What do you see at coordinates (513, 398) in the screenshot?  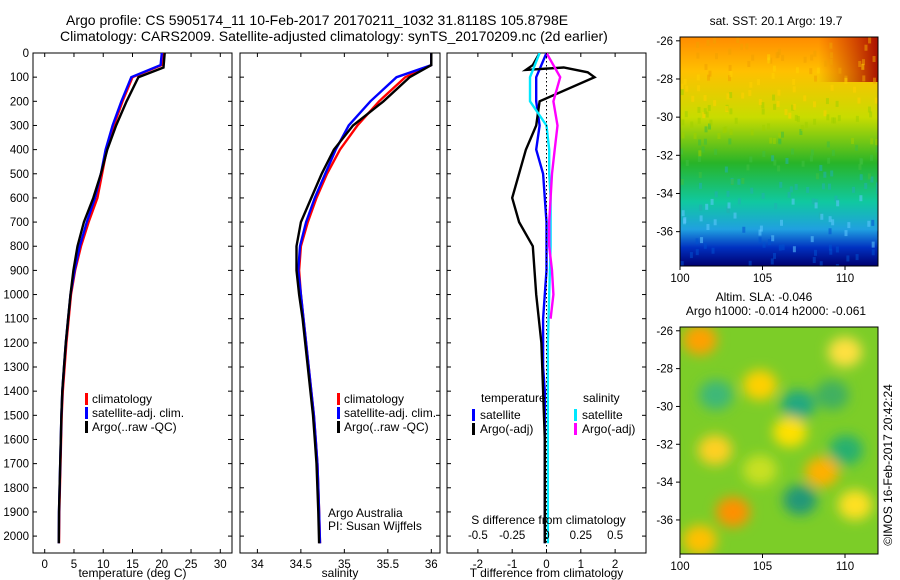 I see `legend-title-temperature: temperature` at bounding box center [513, 398].